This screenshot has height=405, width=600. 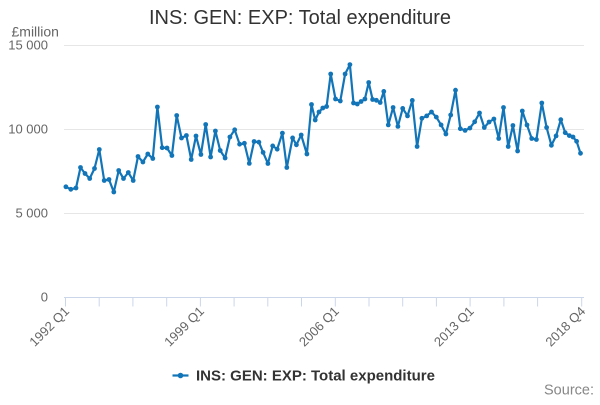 What do you see at coordinates (28, 129) in the screenshot?
I see `svg-text: 10 000` at bounding box center [28, 129].